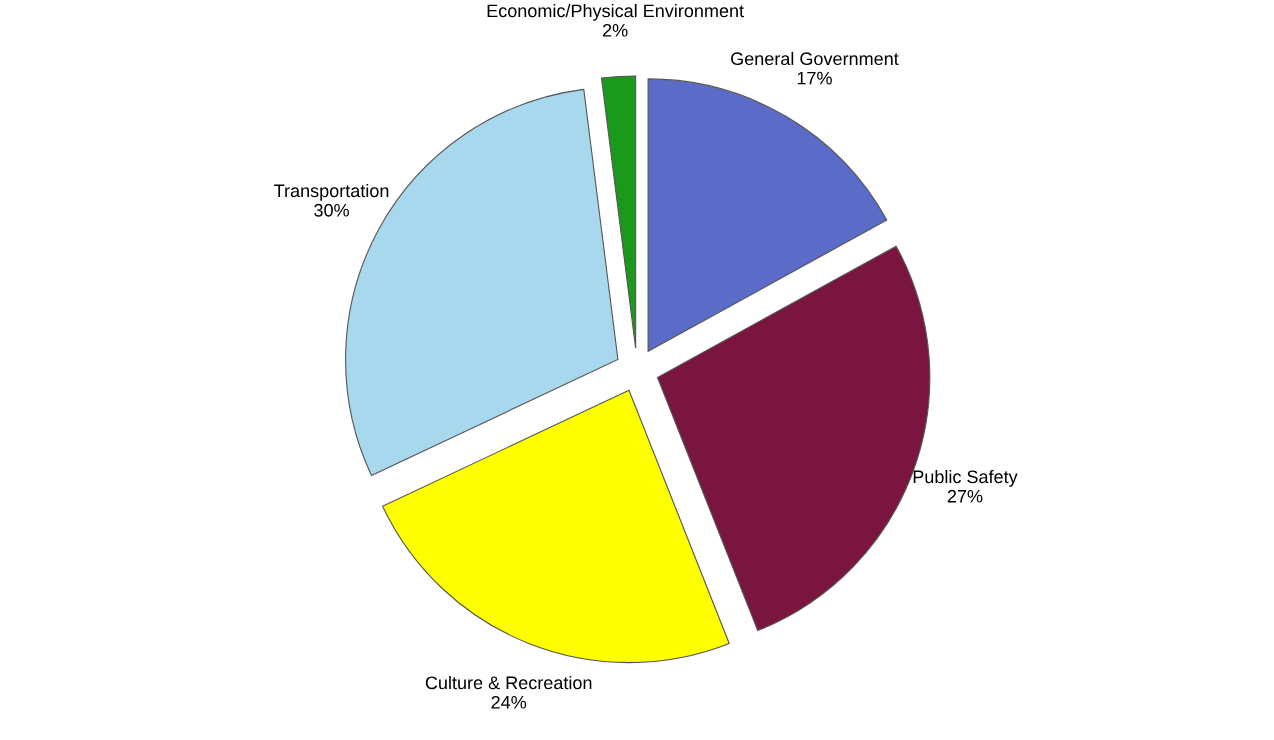 The height and width of the screenshot is (740, 1274). I want to click on data-label: 17%, so click(814, 78).